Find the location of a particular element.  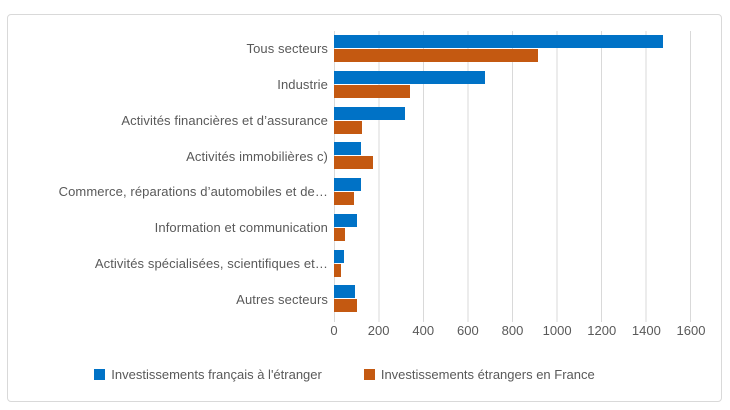

category-label: Autres secteurs is located at coordinates (282, 299).